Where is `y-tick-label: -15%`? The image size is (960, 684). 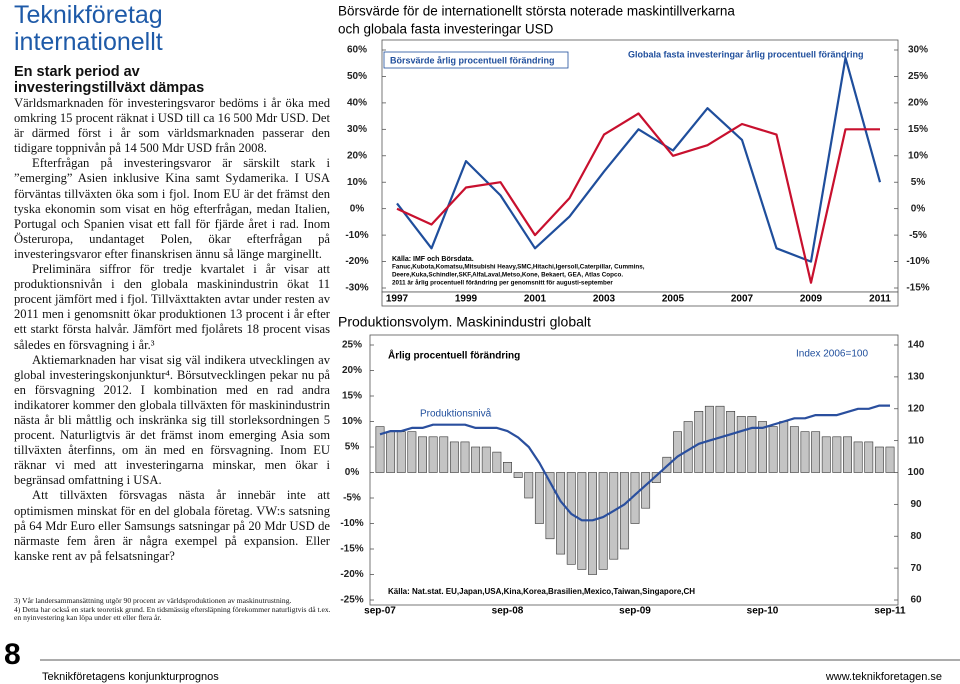 y-tick-label: -15% is located at coordinates (351, 549).